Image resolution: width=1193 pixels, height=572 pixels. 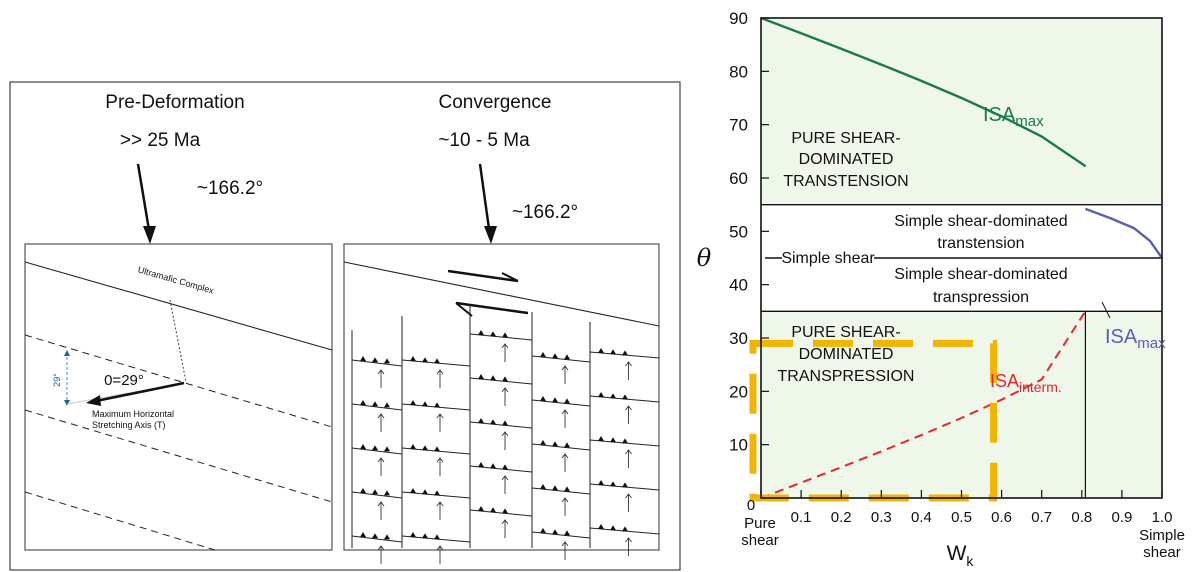 What do you see at coordinates (845, 332) in the screenshot?
I see `transpression-region-label-1: PURE SHEAR-` at bounding box center [845, 332].